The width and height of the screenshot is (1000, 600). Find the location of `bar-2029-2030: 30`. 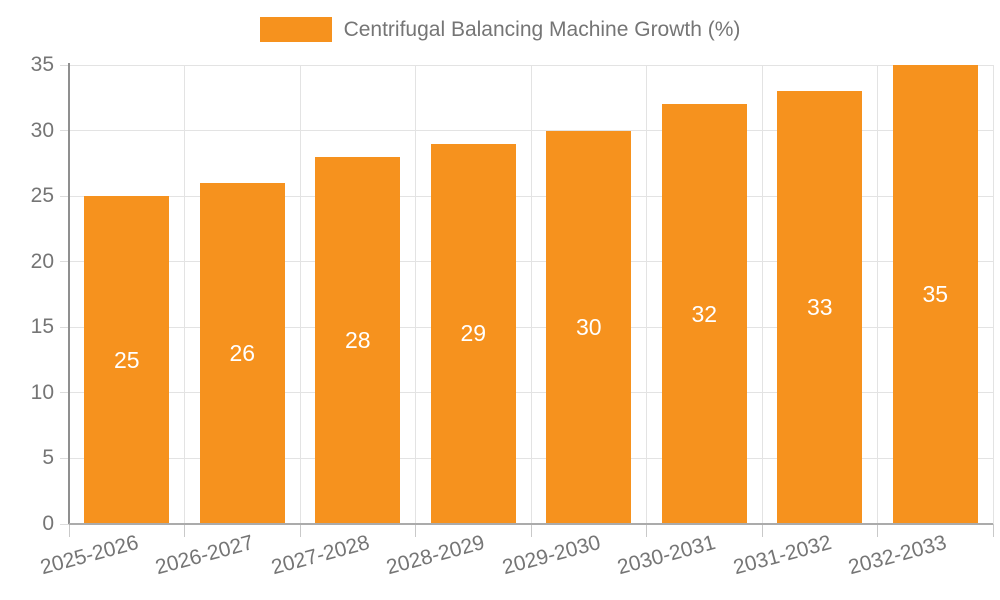

bar-2029-2030: 30 is located at coordinates (589, 327).